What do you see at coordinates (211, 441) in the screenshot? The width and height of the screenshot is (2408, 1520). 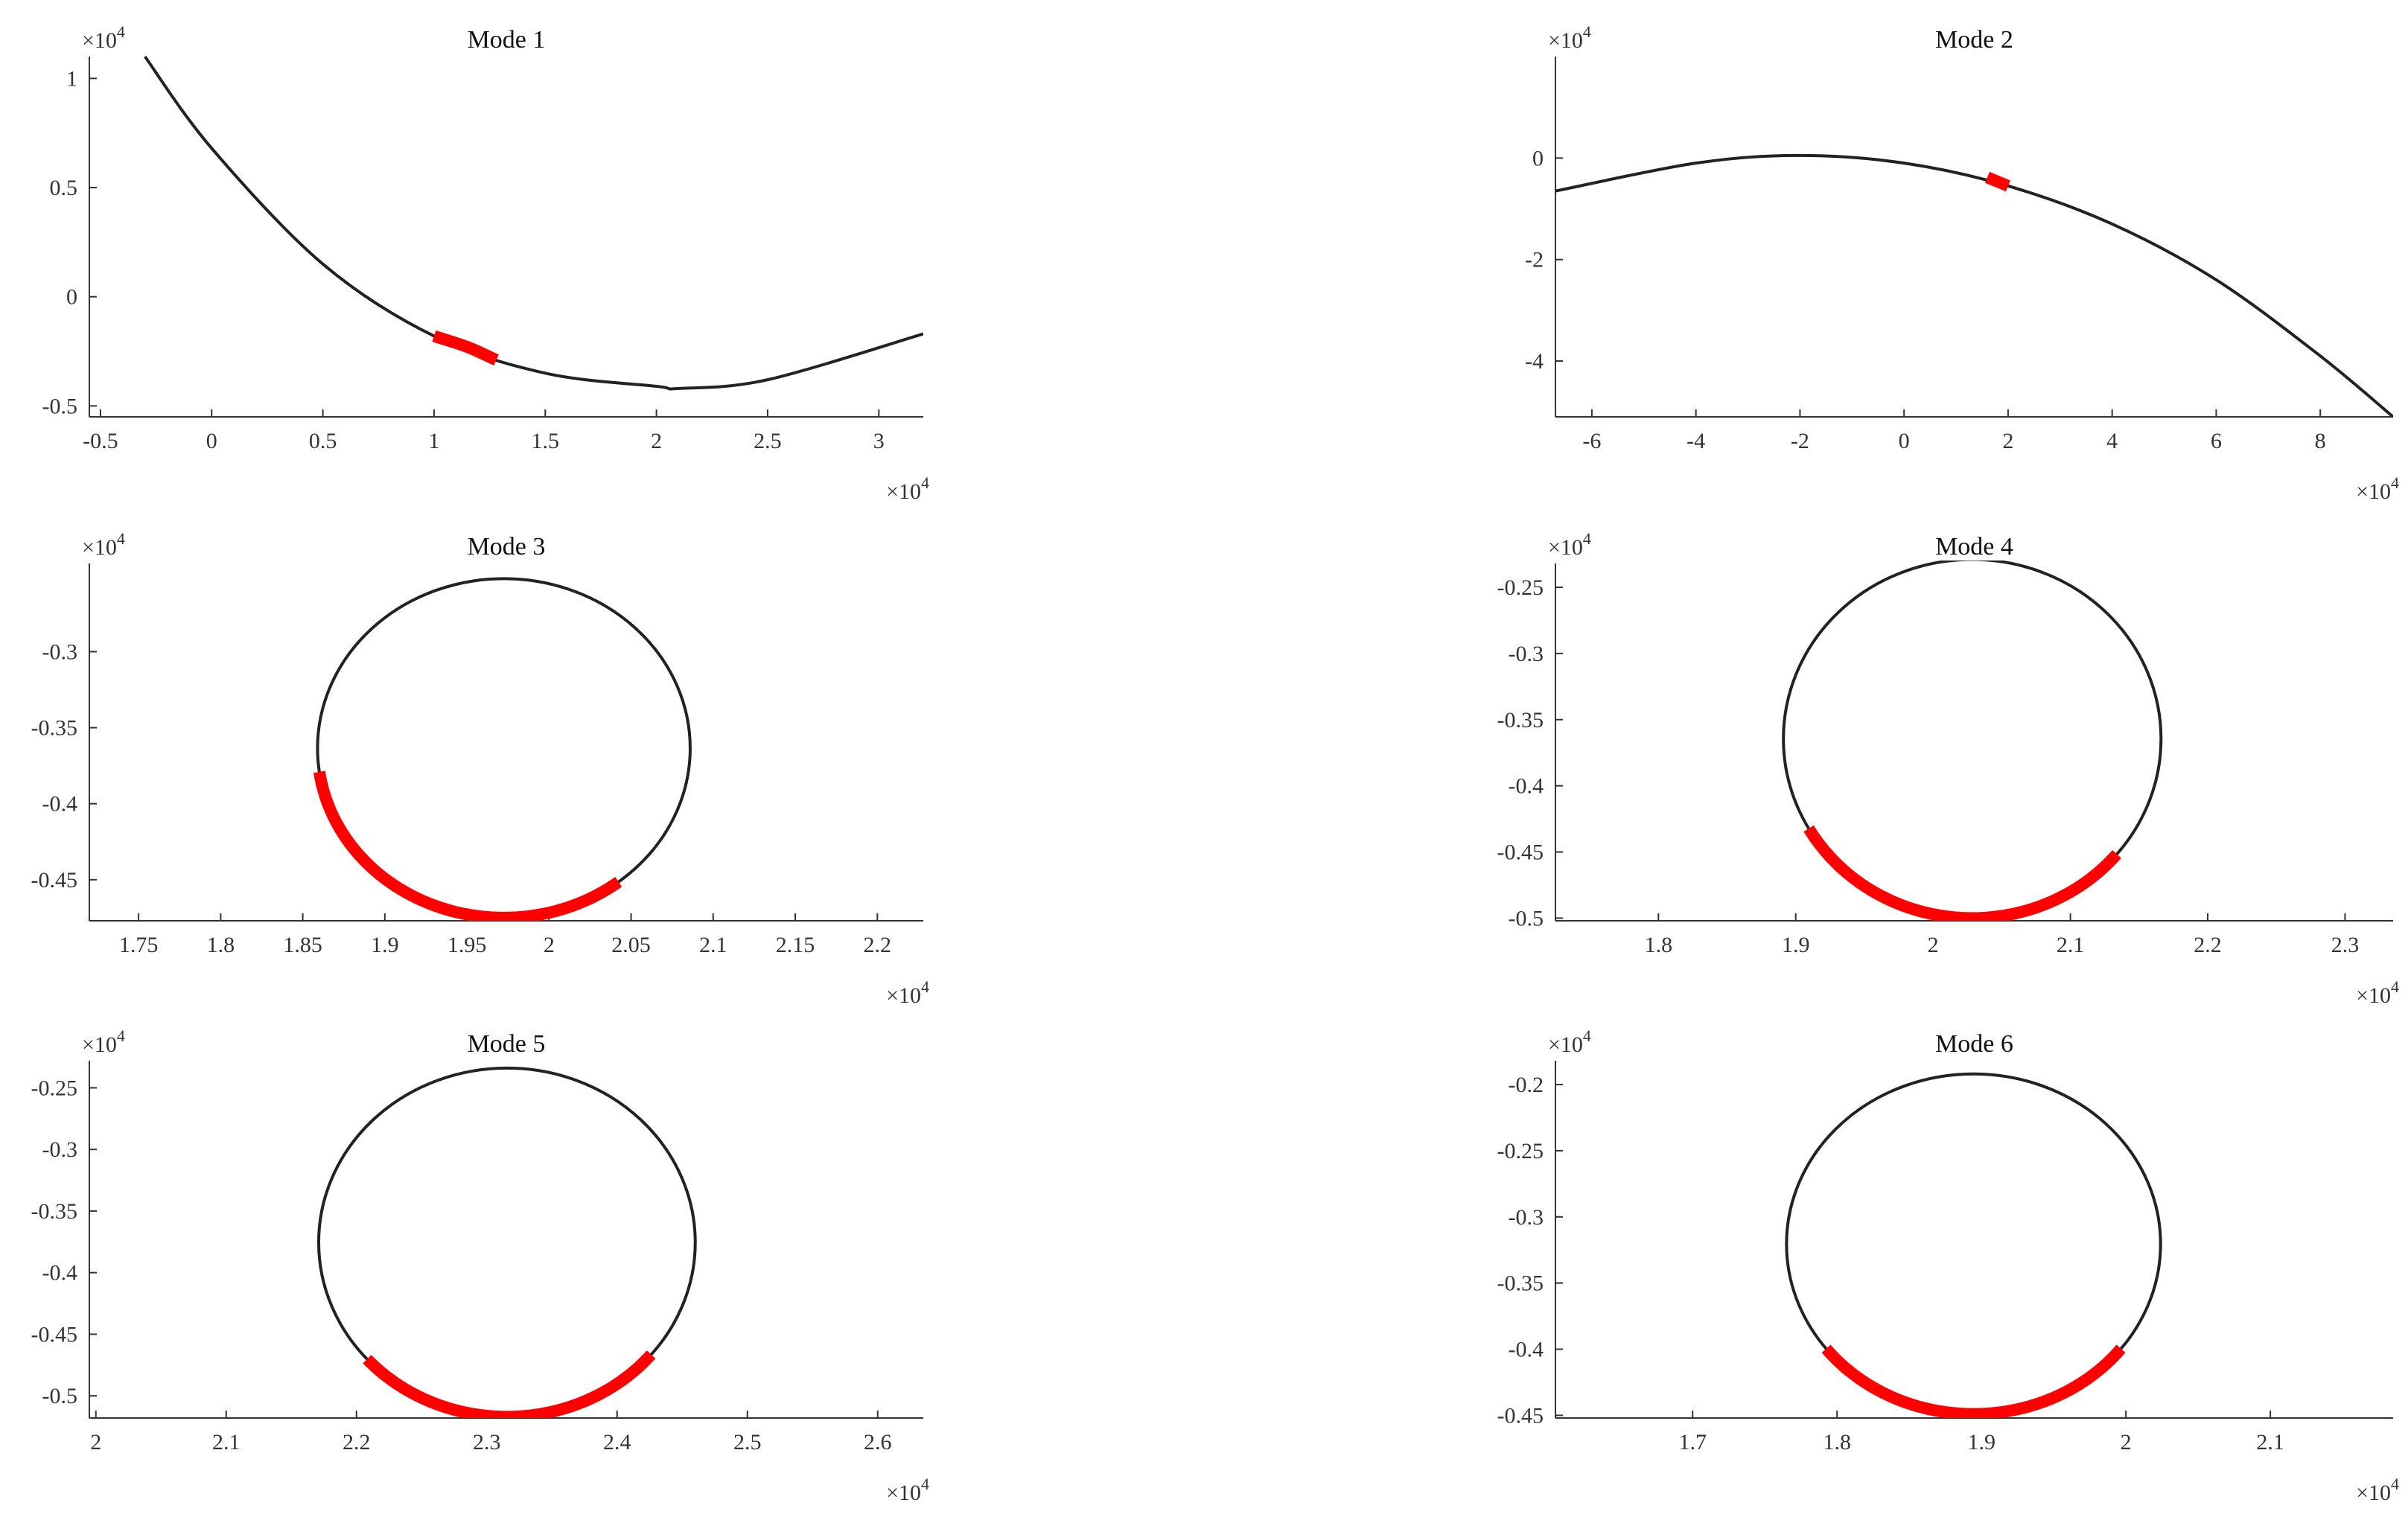 I see `x-tick-label: 0` at bounding box center [211, 441].